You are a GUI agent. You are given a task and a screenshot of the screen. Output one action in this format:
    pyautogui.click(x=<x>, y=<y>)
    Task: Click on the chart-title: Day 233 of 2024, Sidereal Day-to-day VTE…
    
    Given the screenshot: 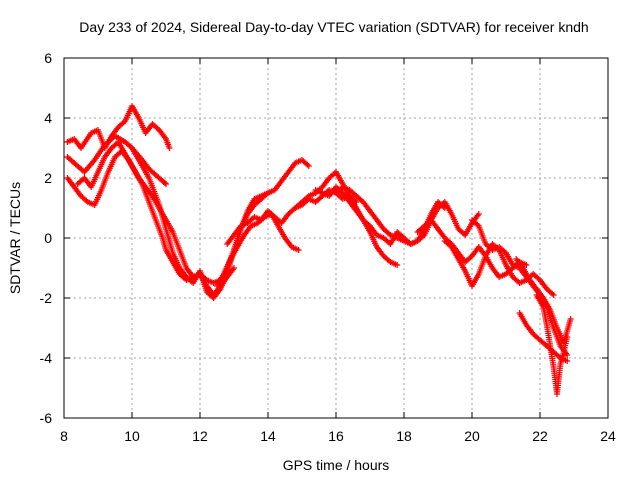 What is the action you would take?
    pyautogui.click(x=333, y=27)
    